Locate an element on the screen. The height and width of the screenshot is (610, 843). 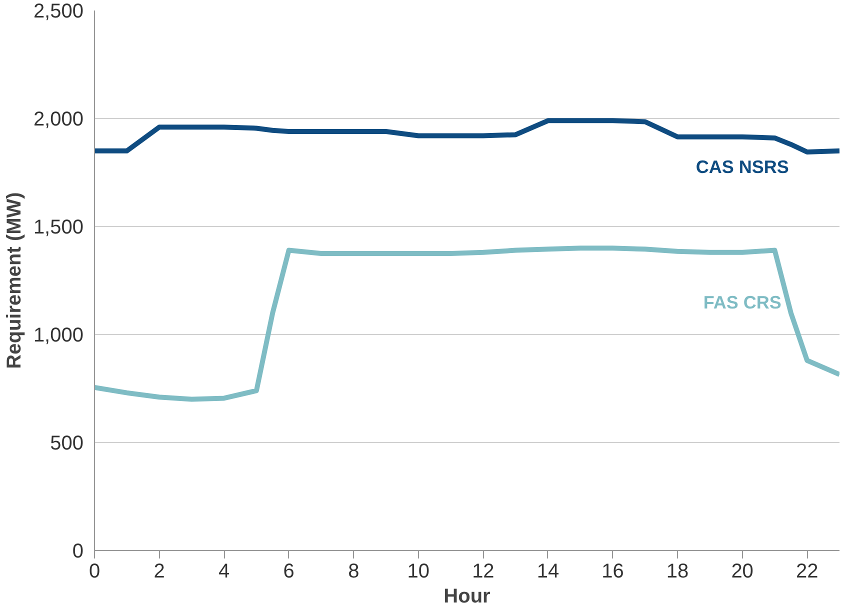
y-tick-label: 1,500 is located at coordinates (58, 227).